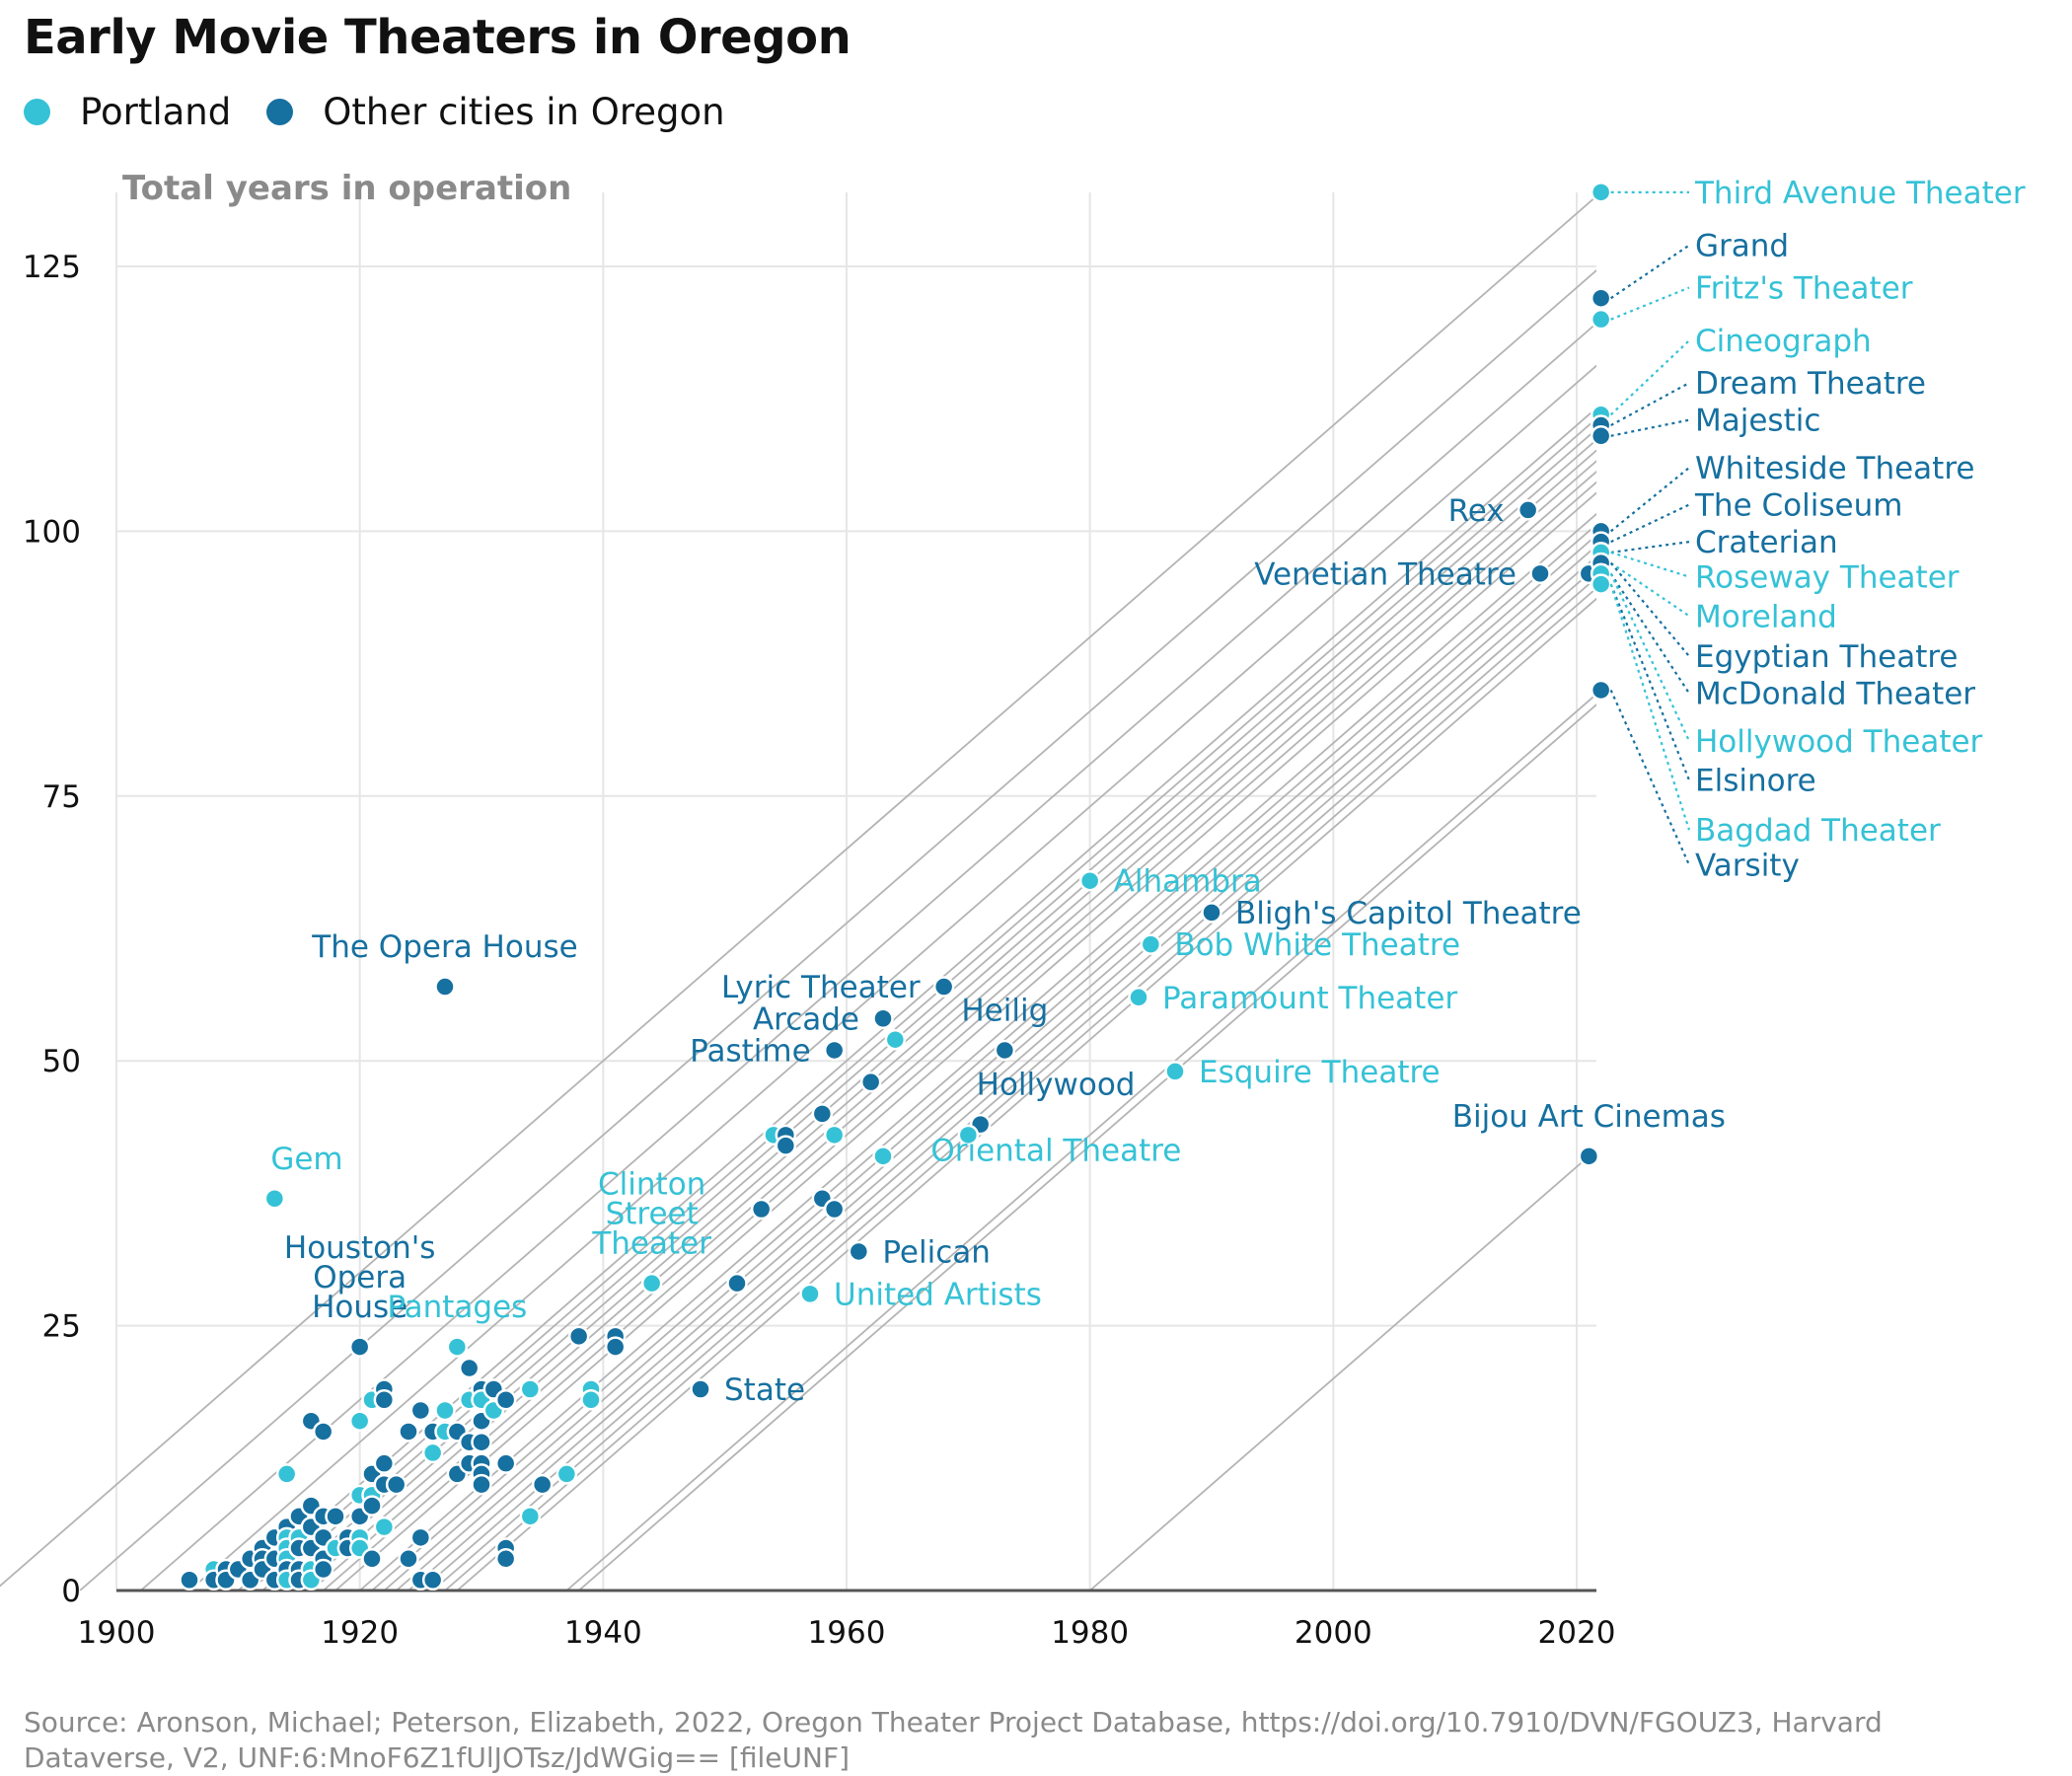  Describe the element at coordinates (1409, 914) in the screenshot. I see `data-label: Bligh's Capitol Theatre` at that location.